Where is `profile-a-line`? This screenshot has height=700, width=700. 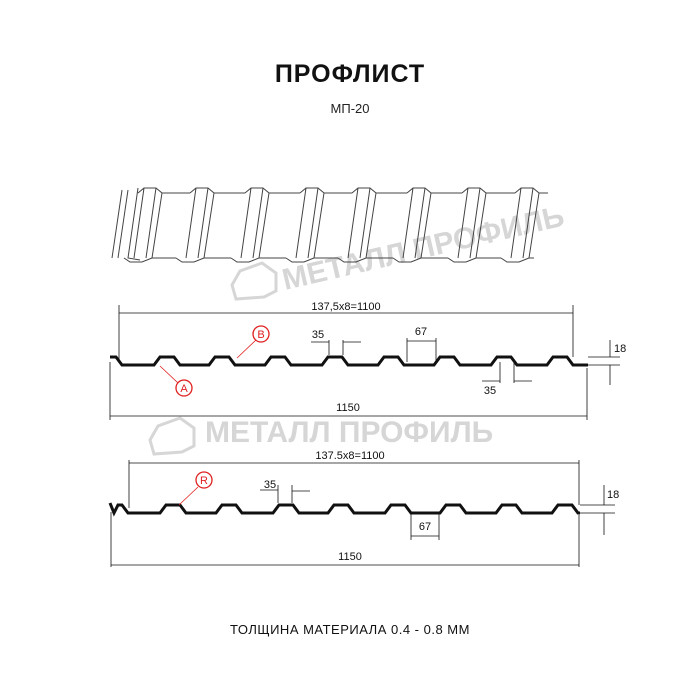
profile-a-line is located at coordinates (349, 361).